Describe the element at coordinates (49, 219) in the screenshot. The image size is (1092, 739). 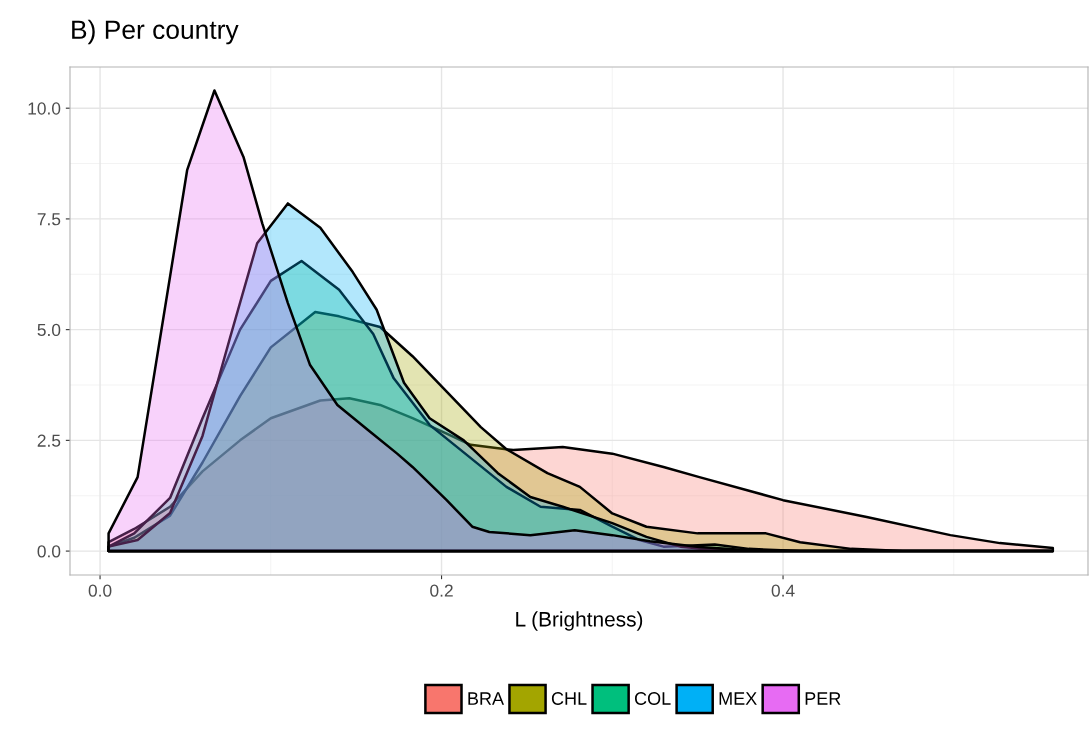
I see `y-tick-label: 7.5` at that location.